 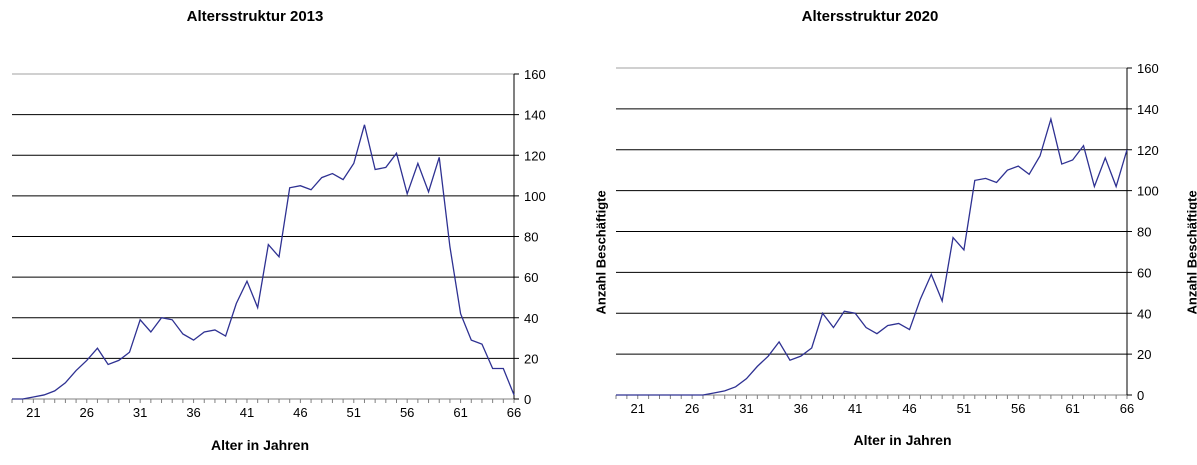 I want to click on y-axis-label-right: Anzahl Beschäftigte, so click(x=1190, y=252).